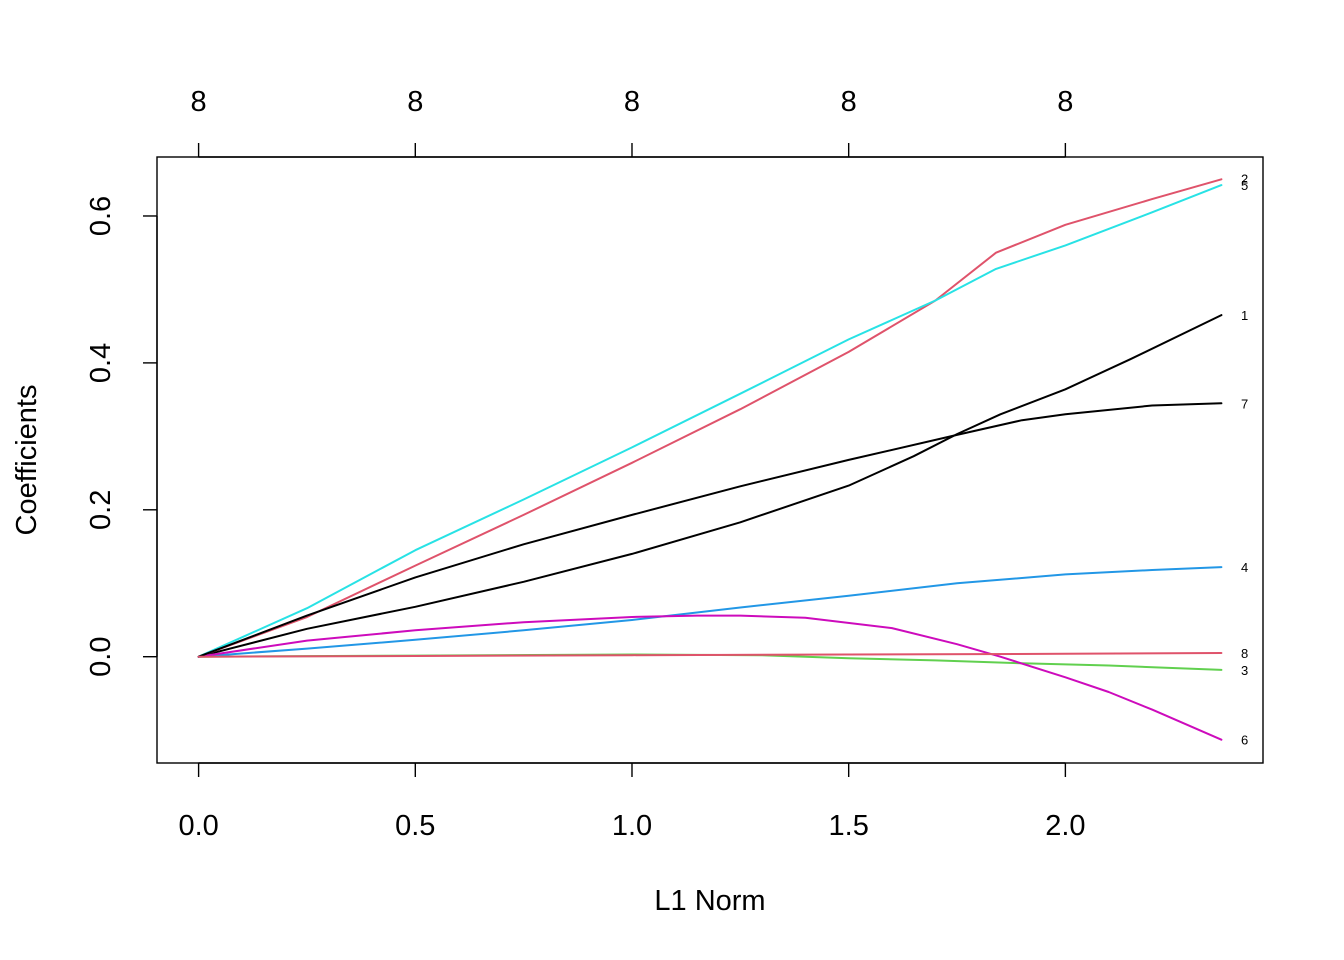  What do you see at coordinates (1244, 315) in the screenshot?
I see `series-end-label-1: 1` at bounding box center [1244, 315].